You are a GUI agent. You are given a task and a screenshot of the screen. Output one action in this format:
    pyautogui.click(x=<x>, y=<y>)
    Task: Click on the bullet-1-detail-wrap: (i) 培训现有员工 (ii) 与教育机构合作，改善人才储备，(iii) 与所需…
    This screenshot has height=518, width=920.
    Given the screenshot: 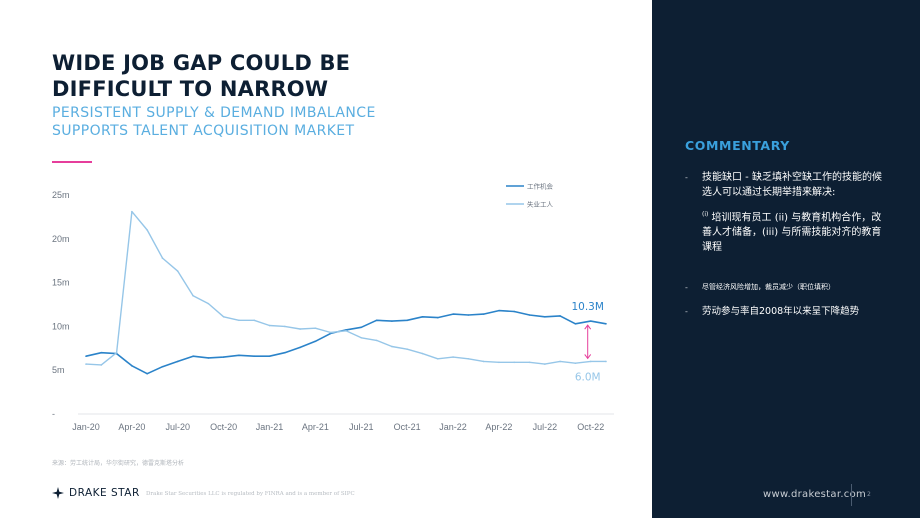 What is the action you would take?
    pyautogui.click(x=796, y=231)
    